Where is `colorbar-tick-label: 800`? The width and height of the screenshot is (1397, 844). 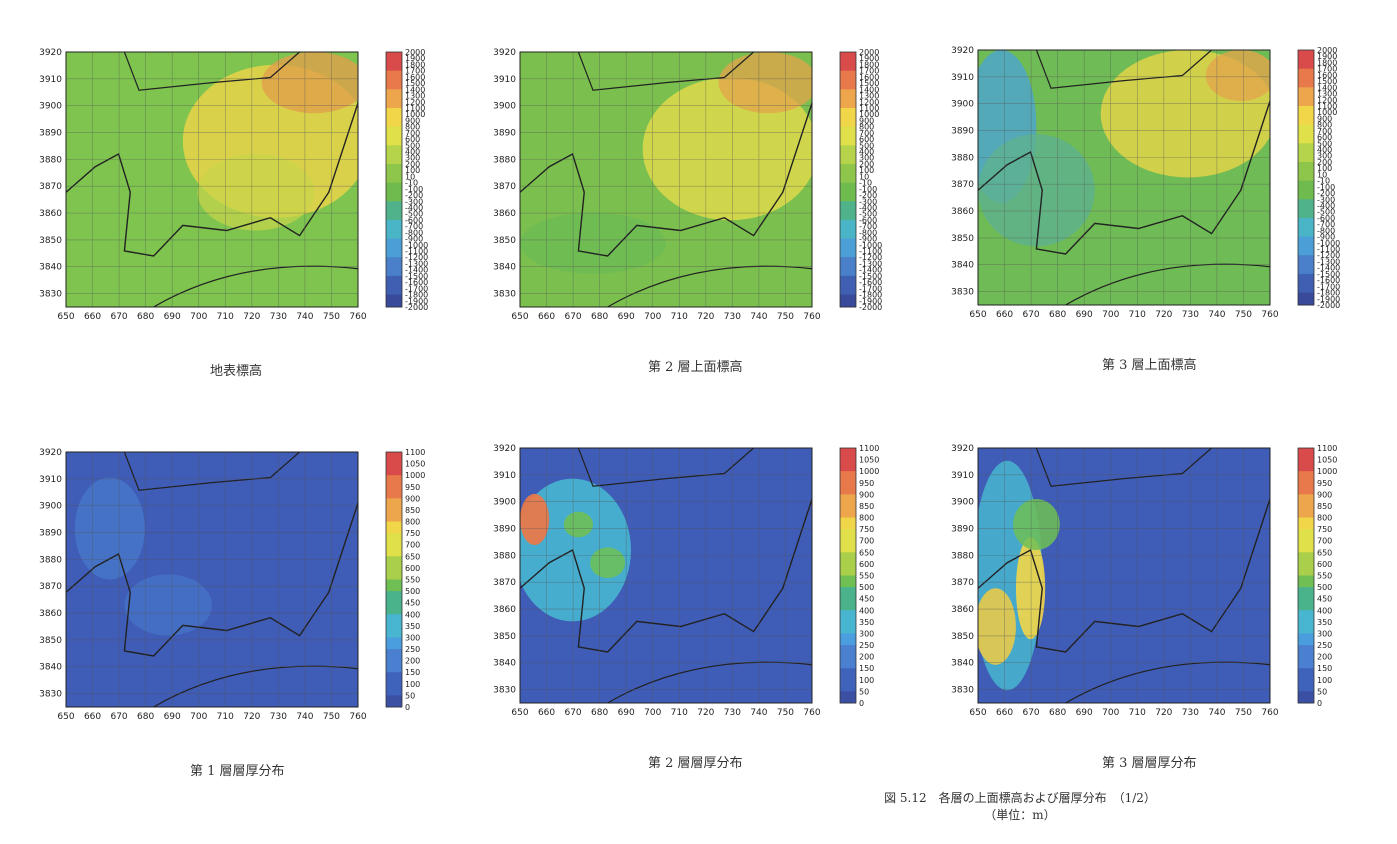
colorbar-tick-label: 800 is located at coordinates (866, 127).